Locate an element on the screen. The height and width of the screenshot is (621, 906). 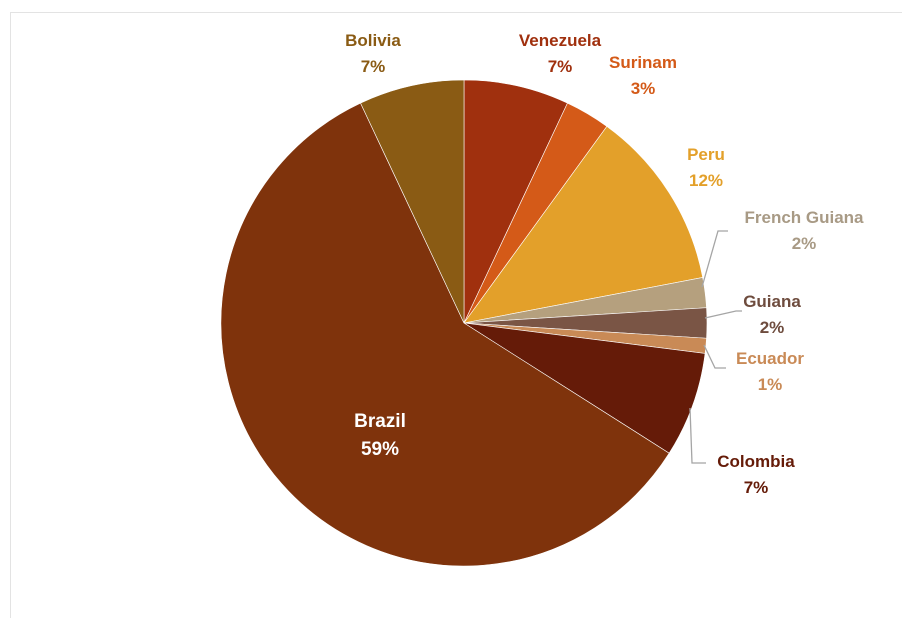
leader-line-ecuador is located at coordinates (714, 356).